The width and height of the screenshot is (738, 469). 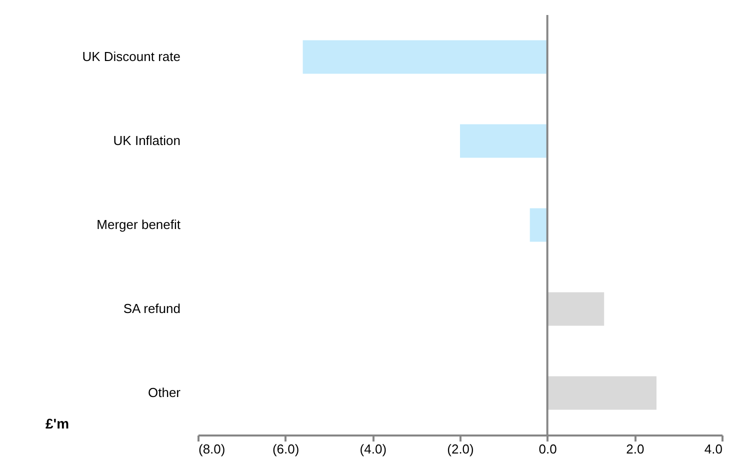 What do you see at coordinates (138, 224) in the screenshot?
I see `y-tick-label: Merger benefit` at bounding box center [138, 224].